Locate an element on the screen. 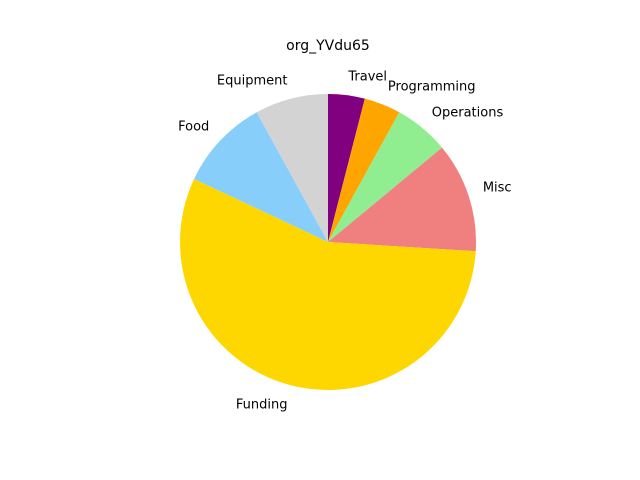  pie-slice-travel is located at coordinates (346, 168).